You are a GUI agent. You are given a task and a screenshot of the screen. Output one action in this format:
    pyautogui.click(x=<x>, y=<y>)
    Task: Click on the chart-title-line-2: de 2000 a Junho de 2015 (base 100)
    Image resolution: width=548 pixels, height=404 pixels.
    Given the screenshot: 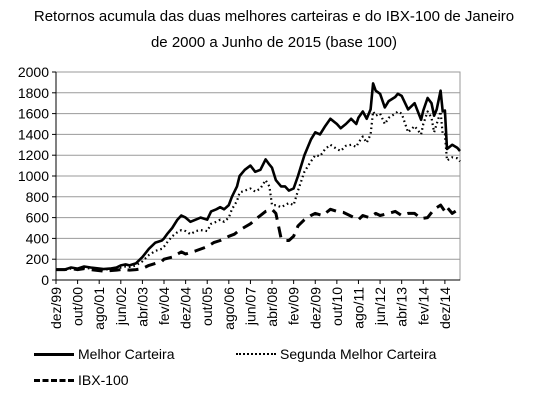 What is the action you would take?
    pyautogui.click(x=274, y=42)
    